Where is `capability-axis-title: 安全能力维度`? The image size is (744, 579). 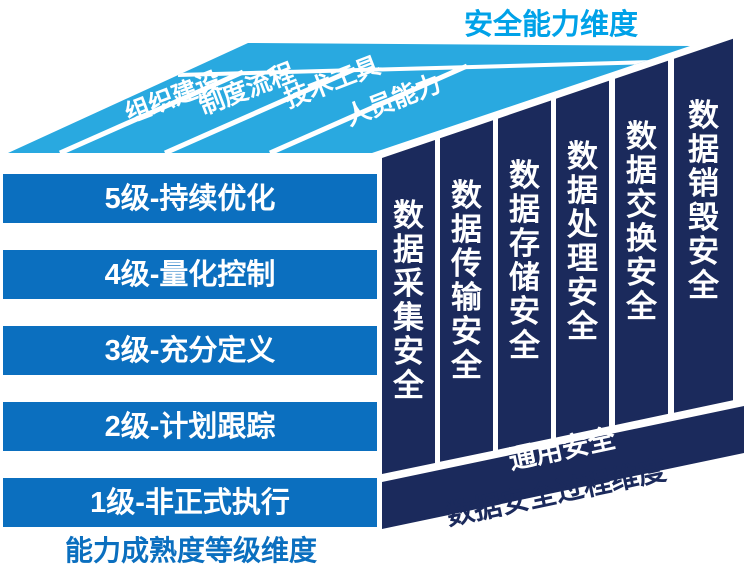
capability-axis-title: 安全能力维度 is located at coordinates (551, 24).